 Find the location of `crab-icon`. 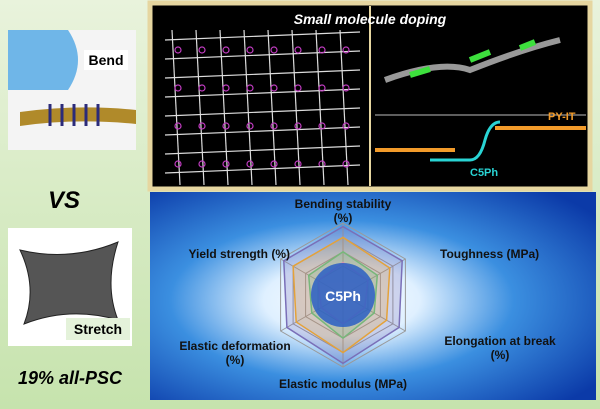

crab-icon is located at coordinates (343, 295).